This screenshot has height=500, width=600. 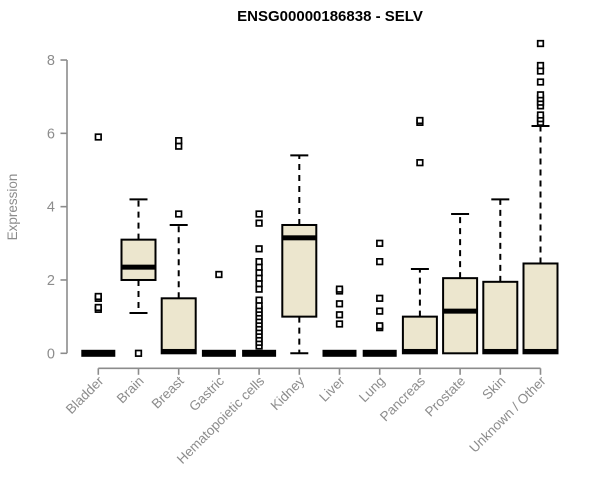 What do you see at coordinates (51, 354) in the screenshot?
I see `y-tick-label: 0` at bounding box center [51, 354].